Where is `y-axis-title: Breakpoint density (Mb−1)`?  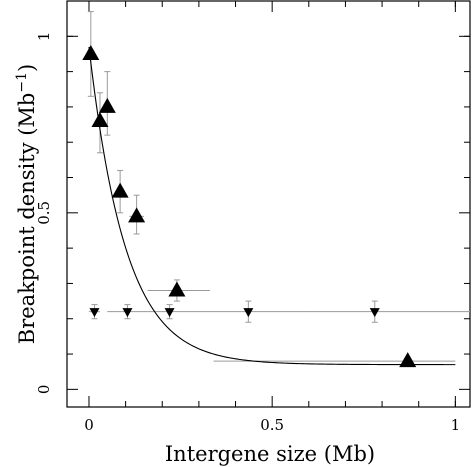 y-axis-title: Breakpoint density (Mb−1) is located at coordinates (26, 204).